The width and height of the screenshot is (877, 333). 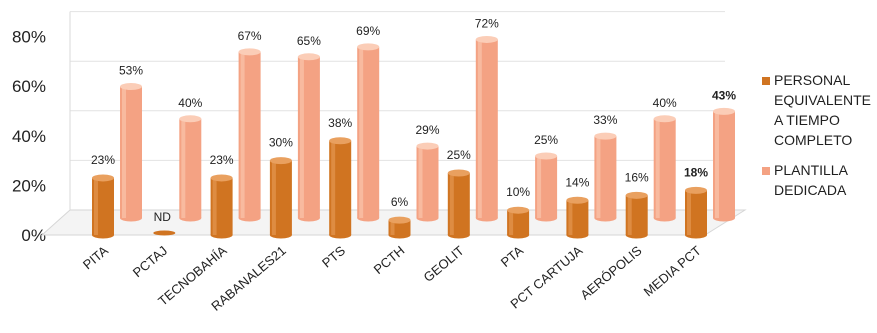 What do you see at coordinates (190, 103) in the screenshot?
I see `data-label-back-pctaj: 40%` at bounding box center [190, 103].